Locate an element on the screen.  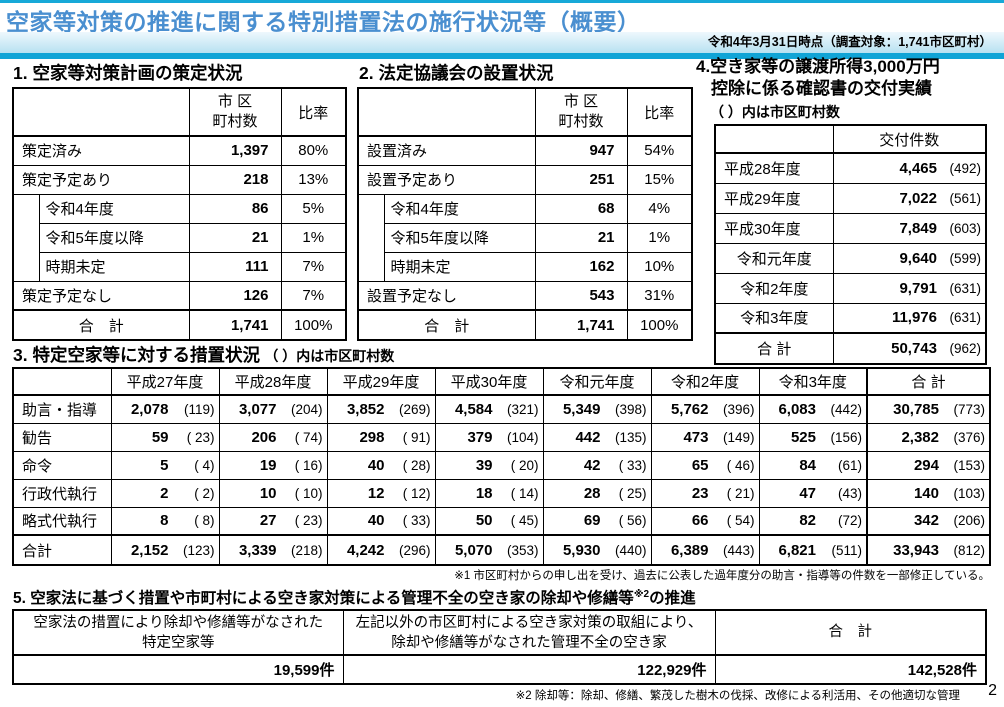
value-cell: 69( 56) is located at coordinates (597, 521).